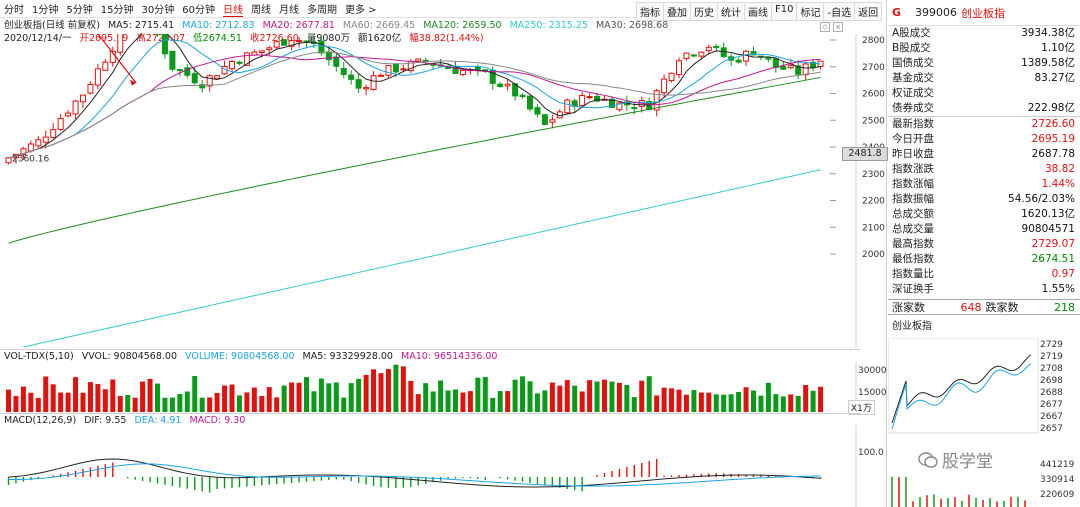 Image resolution: width=1080 pixels, height=507 pixels. What do you see at coordinates (1048, 214) in the screenshot?
I see `quote-value: 1620.13亿` at bounding box center [1048, 214].